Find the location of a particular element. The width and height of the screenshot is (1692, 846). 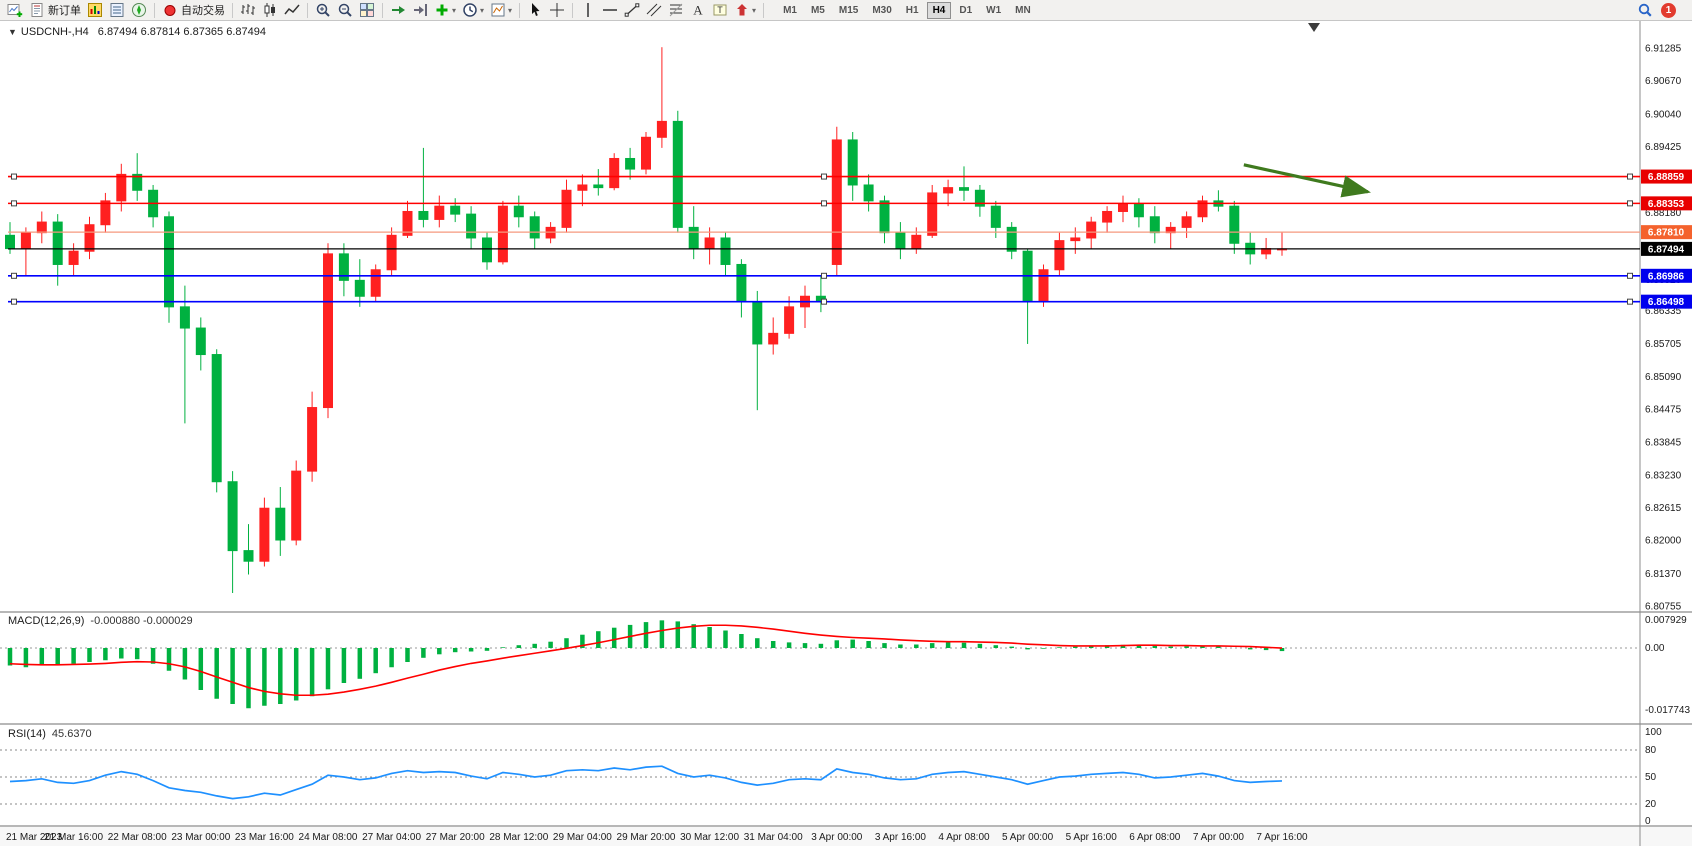

timeframe-w1-button: W1 is located at coordinates (994, 10).